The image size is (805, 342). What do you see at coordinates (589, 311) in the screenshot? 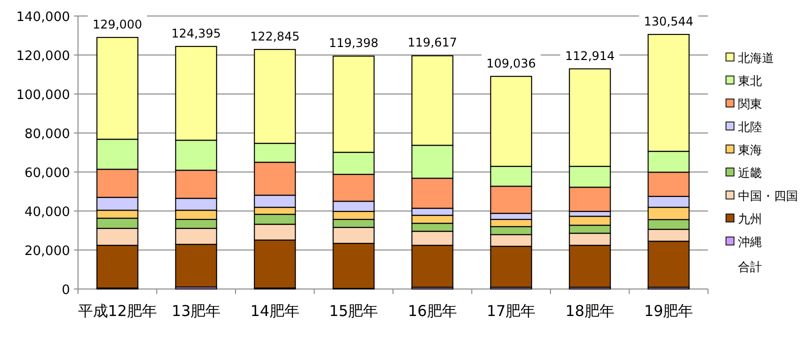
I see `x-tick-label: 18肥年` at bounding box center [589, 311].